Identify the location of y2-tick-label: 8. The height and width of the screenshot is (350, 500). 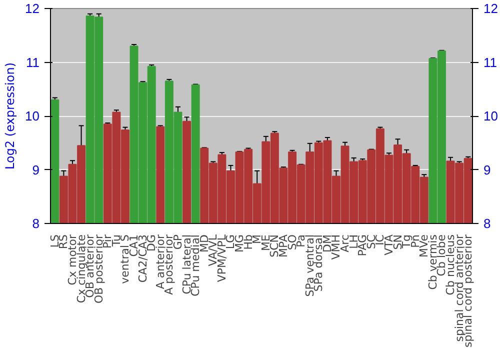
(487, 223).